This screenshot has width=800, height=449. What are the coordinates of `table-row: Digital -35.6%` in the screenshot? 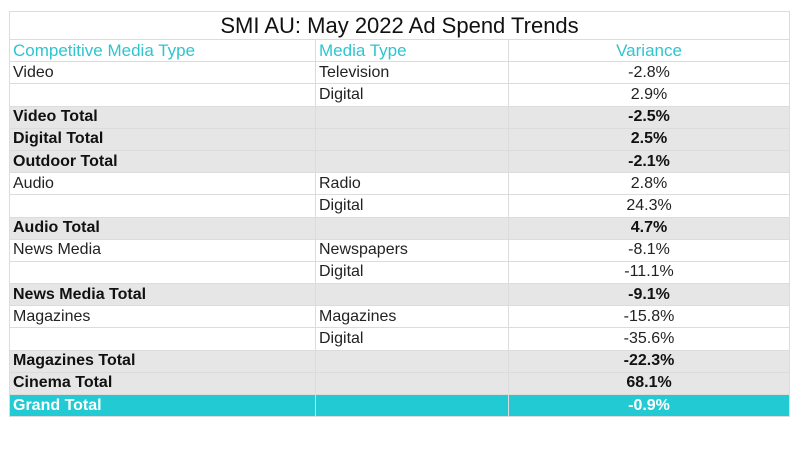 It's located at (400, 339).